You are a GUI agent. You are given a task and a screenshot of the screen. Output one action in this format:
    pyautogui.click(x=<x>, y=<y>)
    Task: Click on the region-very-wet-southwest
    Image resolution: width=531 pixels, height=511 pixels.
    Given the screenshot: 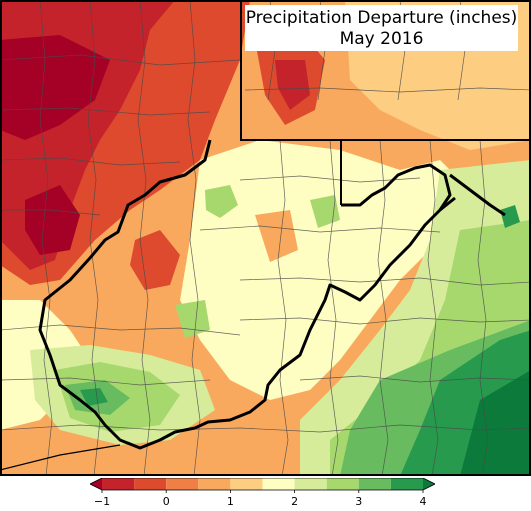 What is the action you would take?
    pyautogui.click(x=94, y=397)
    